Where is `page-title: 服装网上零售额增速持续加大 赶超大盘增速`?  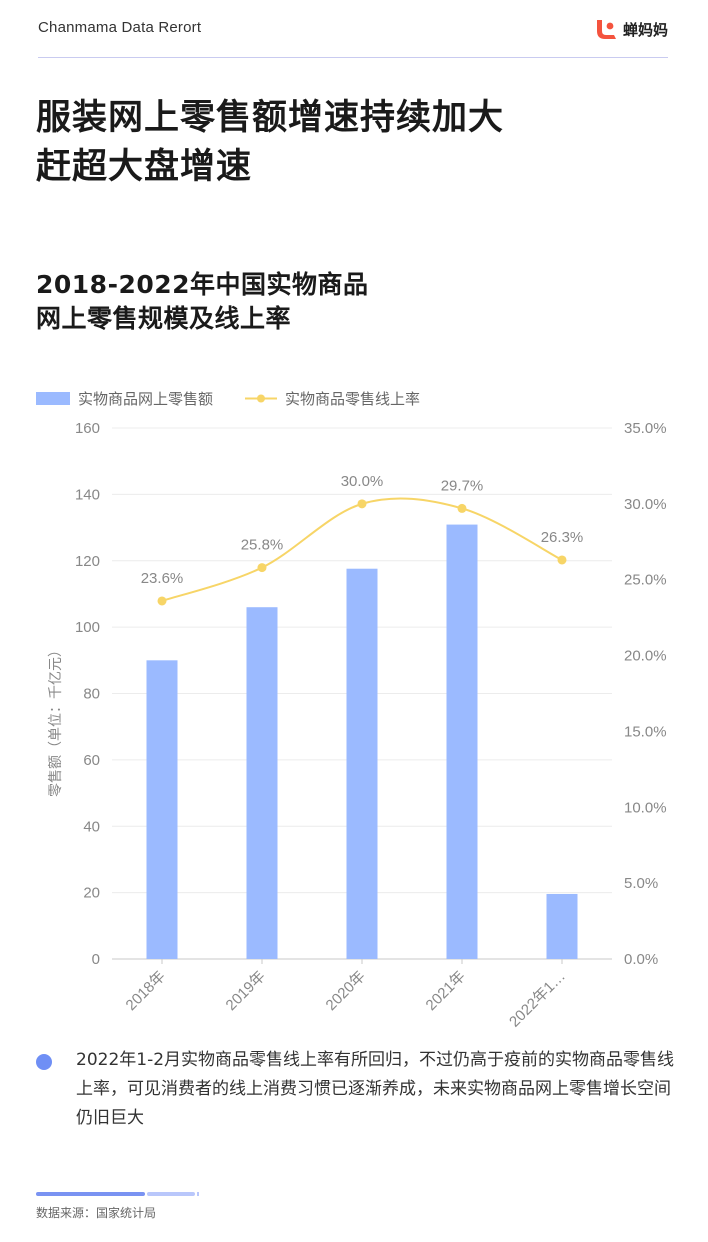
page-title: 服装网上零售额增速持续加大 赶超大盘增速 is located at coordinates (270, 143).